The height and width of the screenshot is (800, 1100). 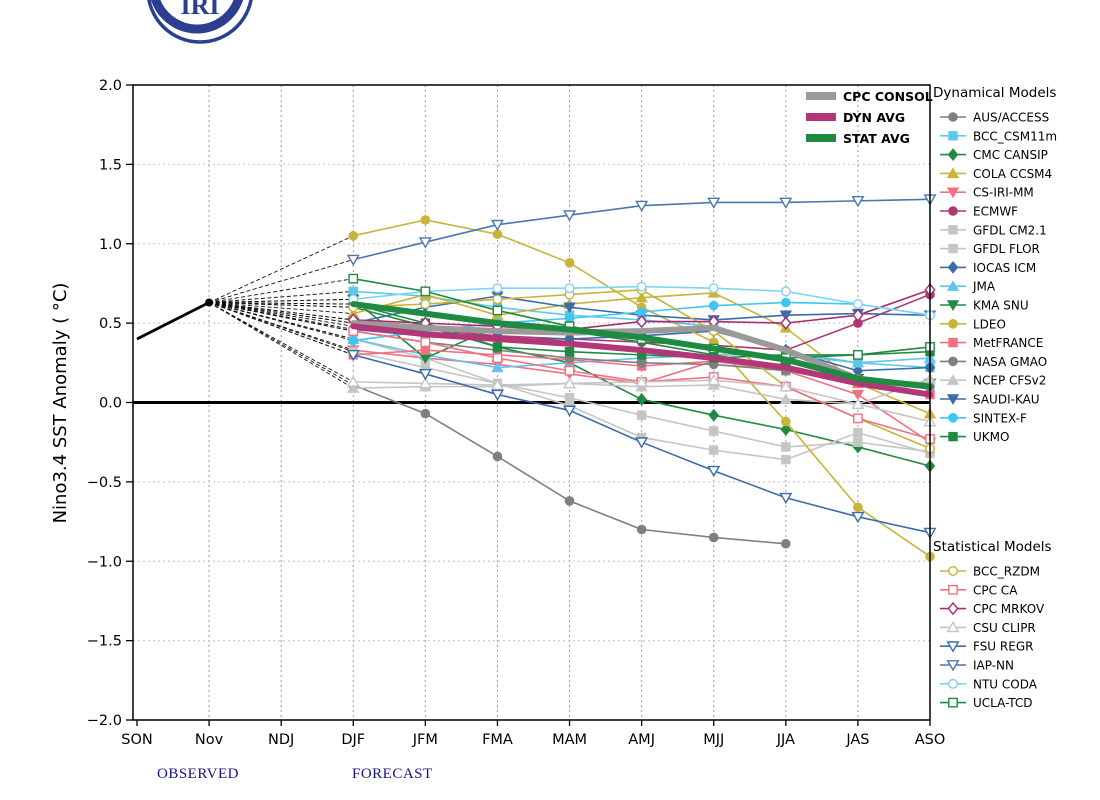 What do you see at coordinates (785, 740) in the screenshot?
I see `x-tick-label: JJA` at bounding box center [785, 740].